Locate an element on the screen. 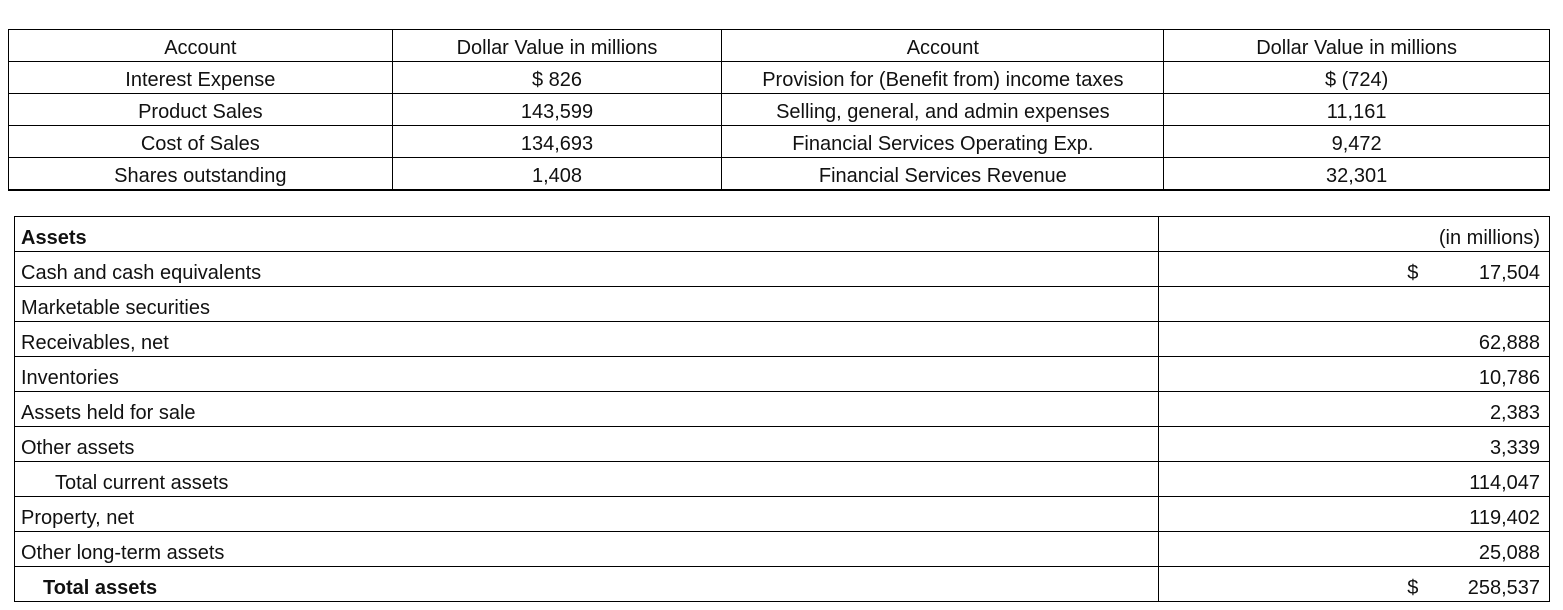 Image resolution: width=1563 pixels, height=610 pixels. row-value-cell: 3,339 is located at coordinates (1354, 444).